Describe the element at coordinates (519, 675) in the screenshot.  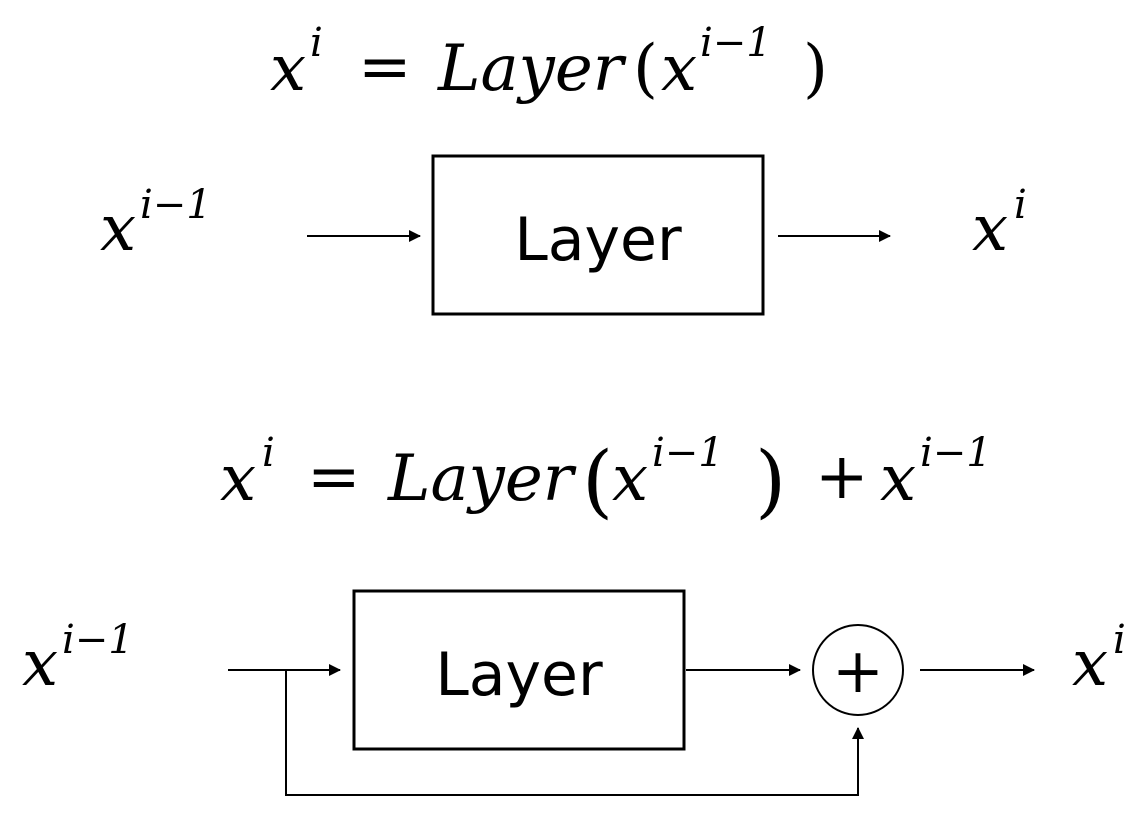
I see `d2-layer-label: Layer` at that location.